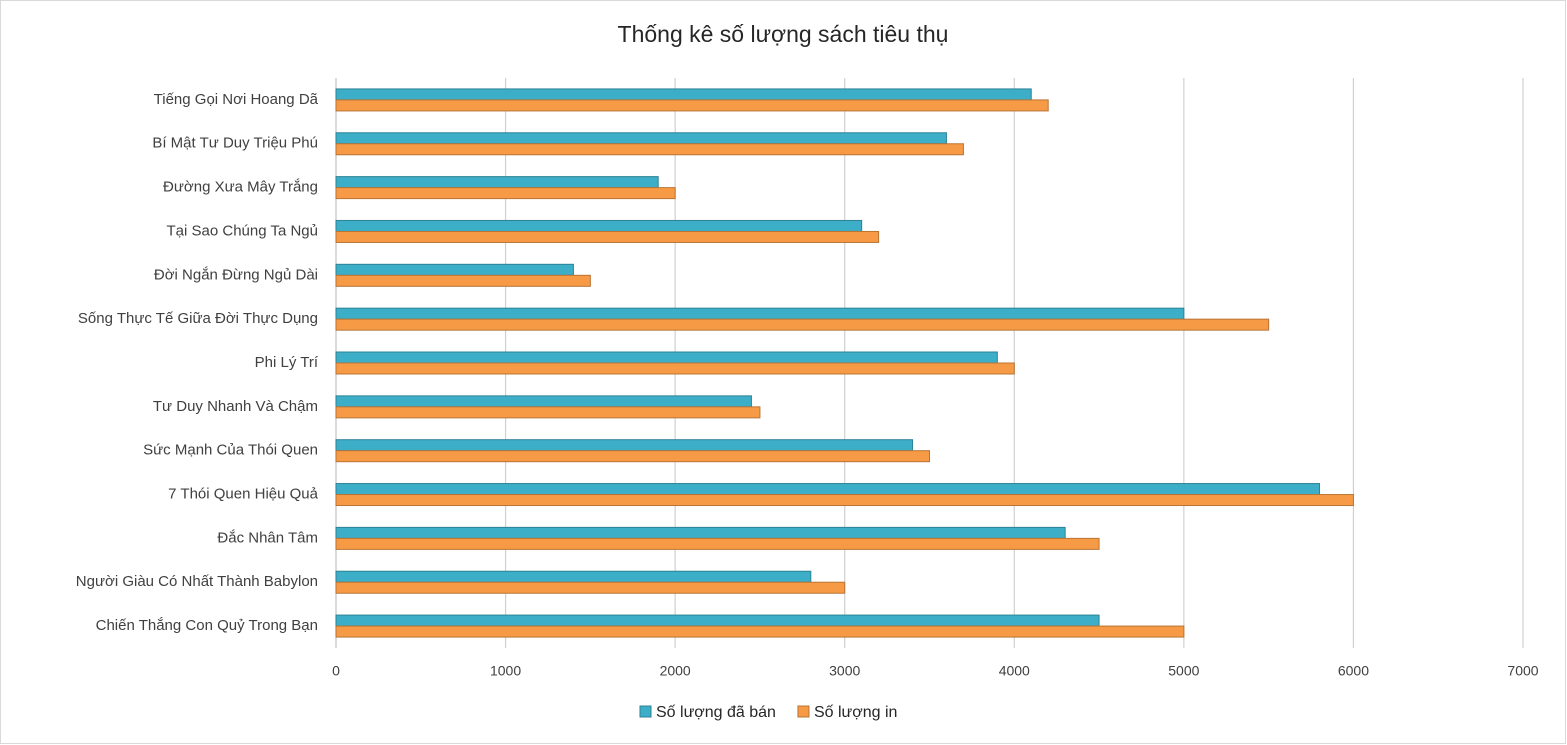 The image size is (1567, 745). Describe the element at coordinates (235, 143) in the screenshot. I see `y-tick-label: Bí Mật Tư Duy Triệu Phú` at that location.